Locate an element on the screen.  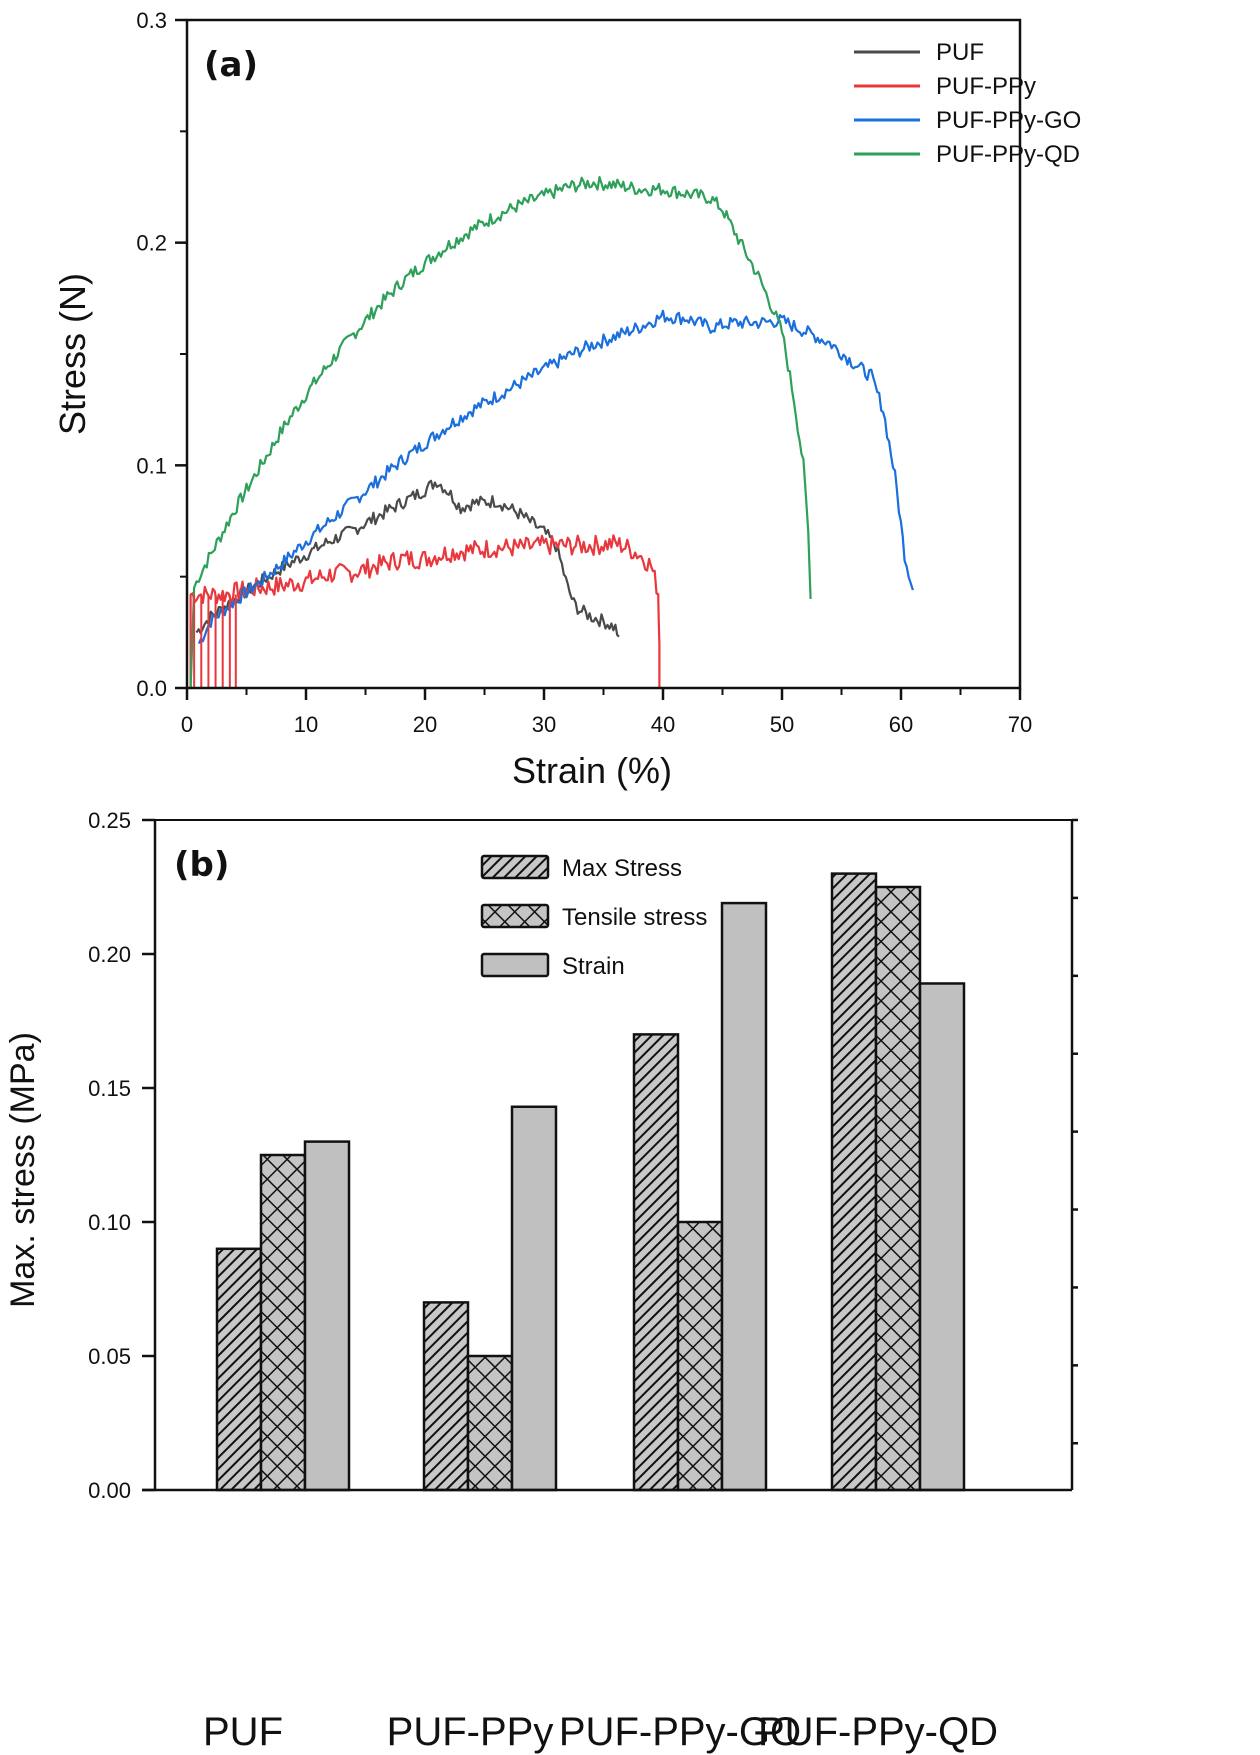
bar-max-stress-puf-ppy-go is located at coordinates (656, 1262).